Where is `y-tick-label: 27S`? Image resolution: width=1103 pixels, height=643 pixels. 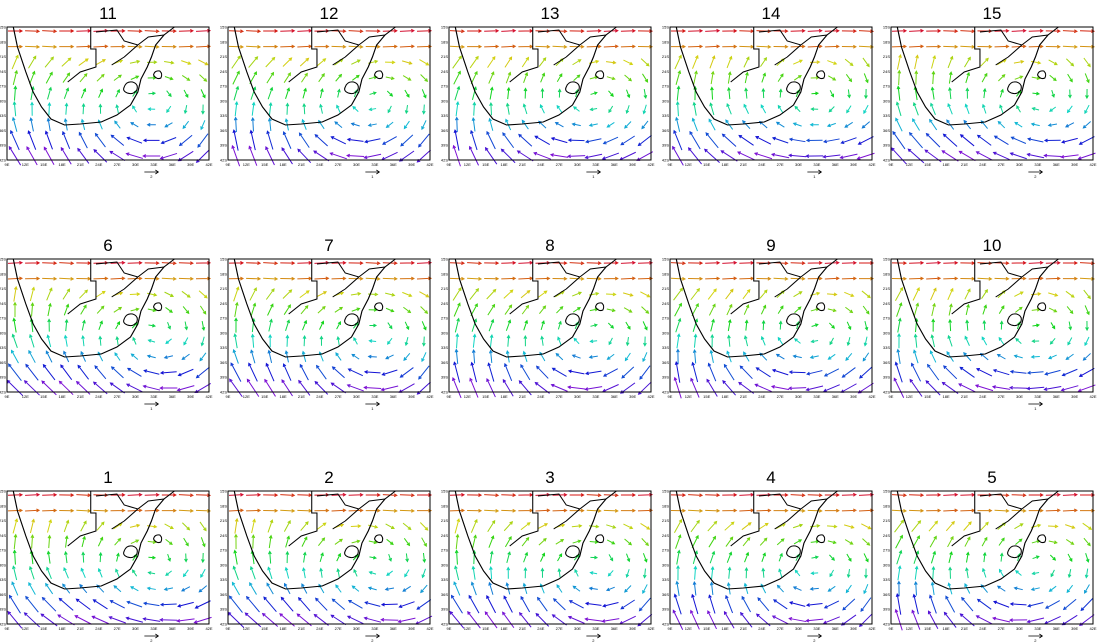
y-tick-label: 27S is located at coordinates (665, 318).